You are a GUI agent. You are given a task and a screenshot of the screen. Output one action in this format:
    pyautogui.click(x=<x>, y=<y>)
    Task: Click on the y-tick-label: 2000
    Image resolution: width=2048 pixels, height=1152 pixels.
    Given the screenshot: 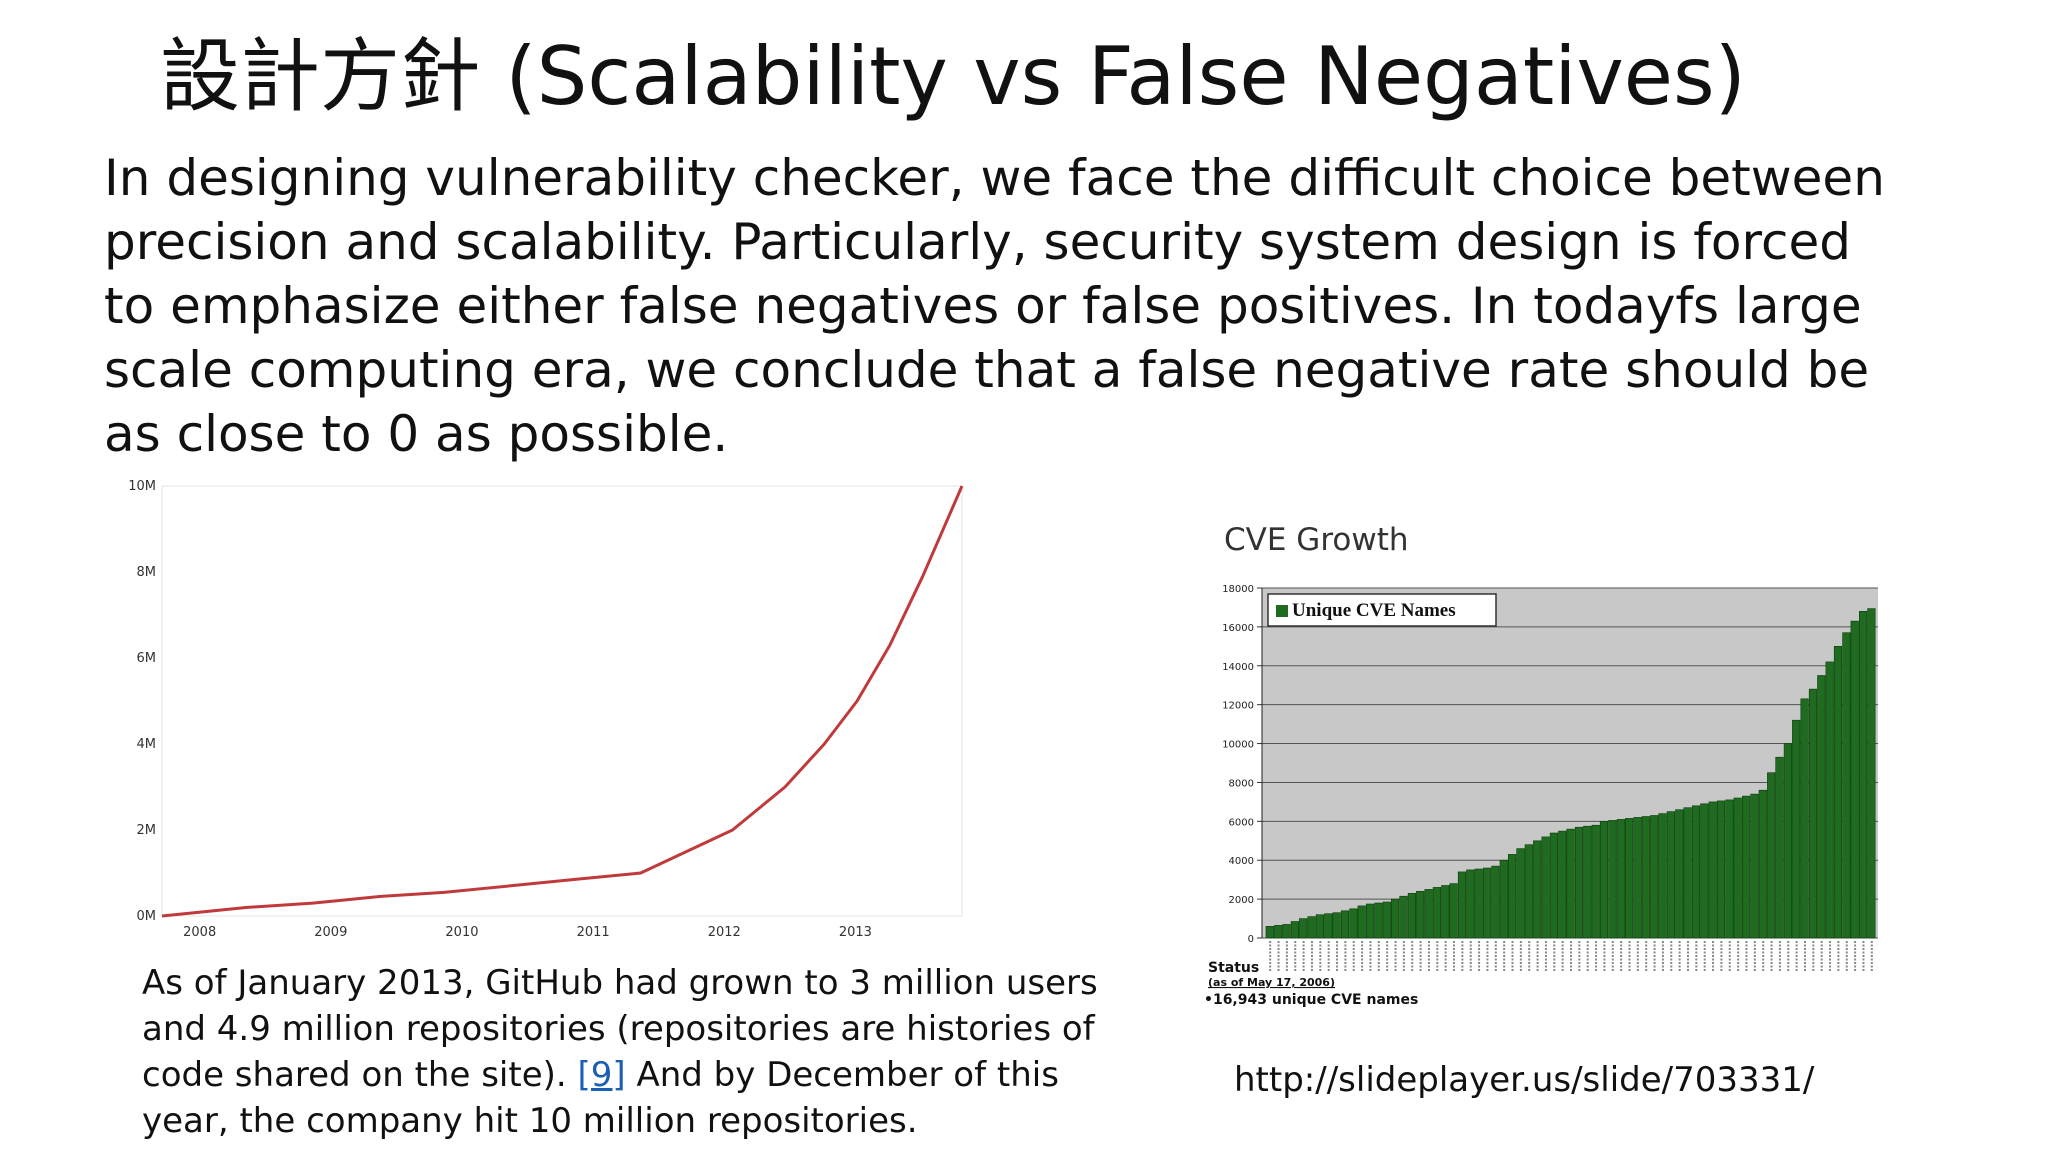 What is the action you would take?
    pyautogui.click(x=1241, y=900)
    